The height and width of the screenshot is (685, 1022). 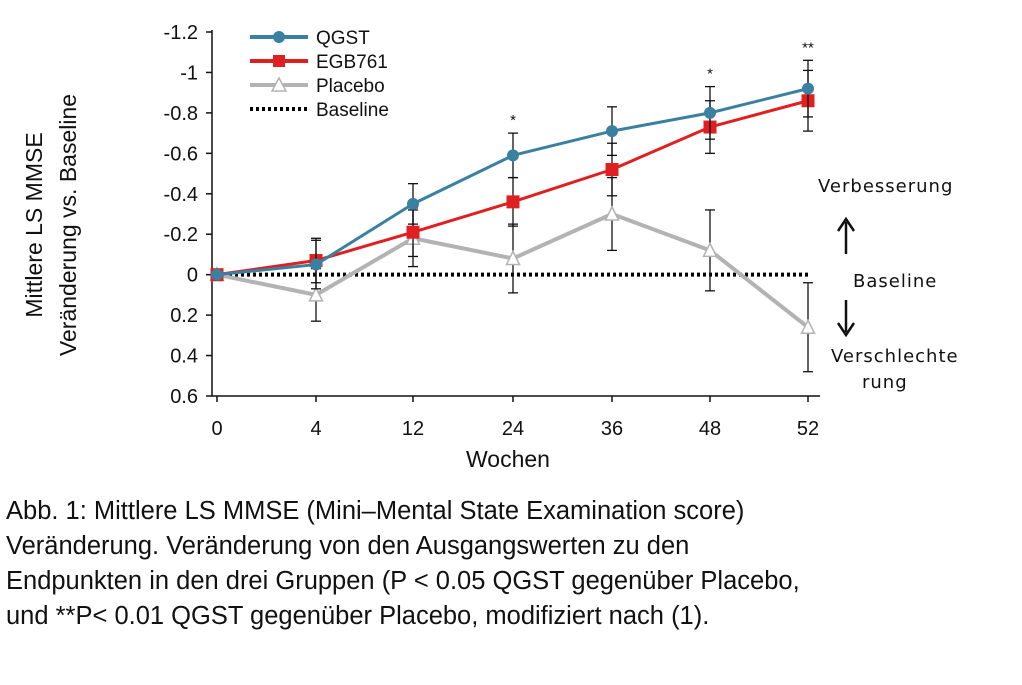 I want to click on x-axis-title: Wochen, so click(x=508, y=459).